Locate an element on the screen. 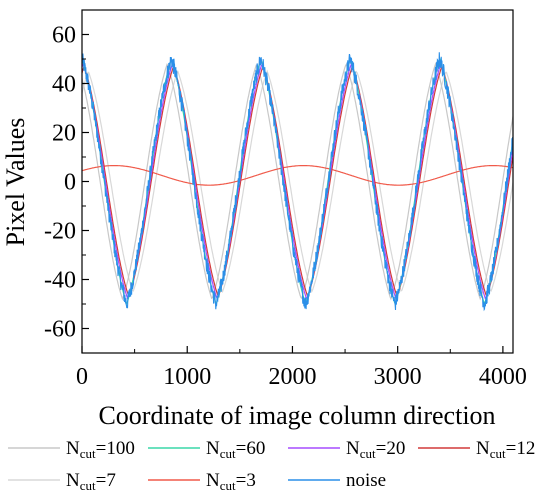 This screenshot has height=504, width=550. x-tick-label: 0 is located at coordinates (82, 377).